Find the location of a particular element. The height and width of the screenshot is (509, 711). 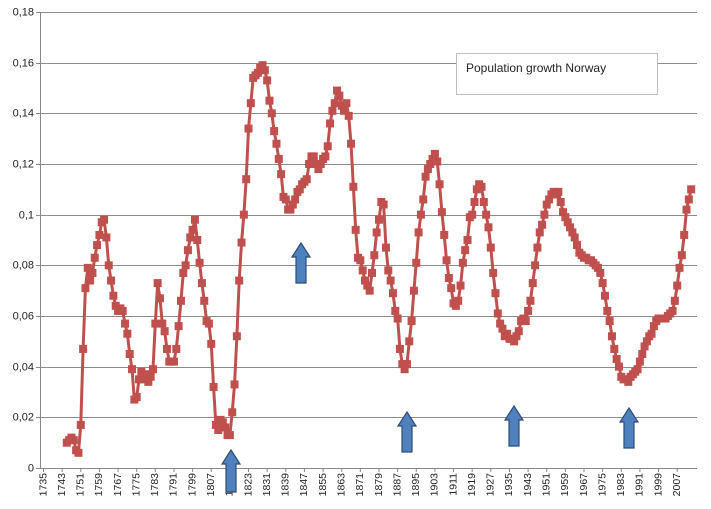

y-tick-label: 0,16 is located at coordinates (23, 63).